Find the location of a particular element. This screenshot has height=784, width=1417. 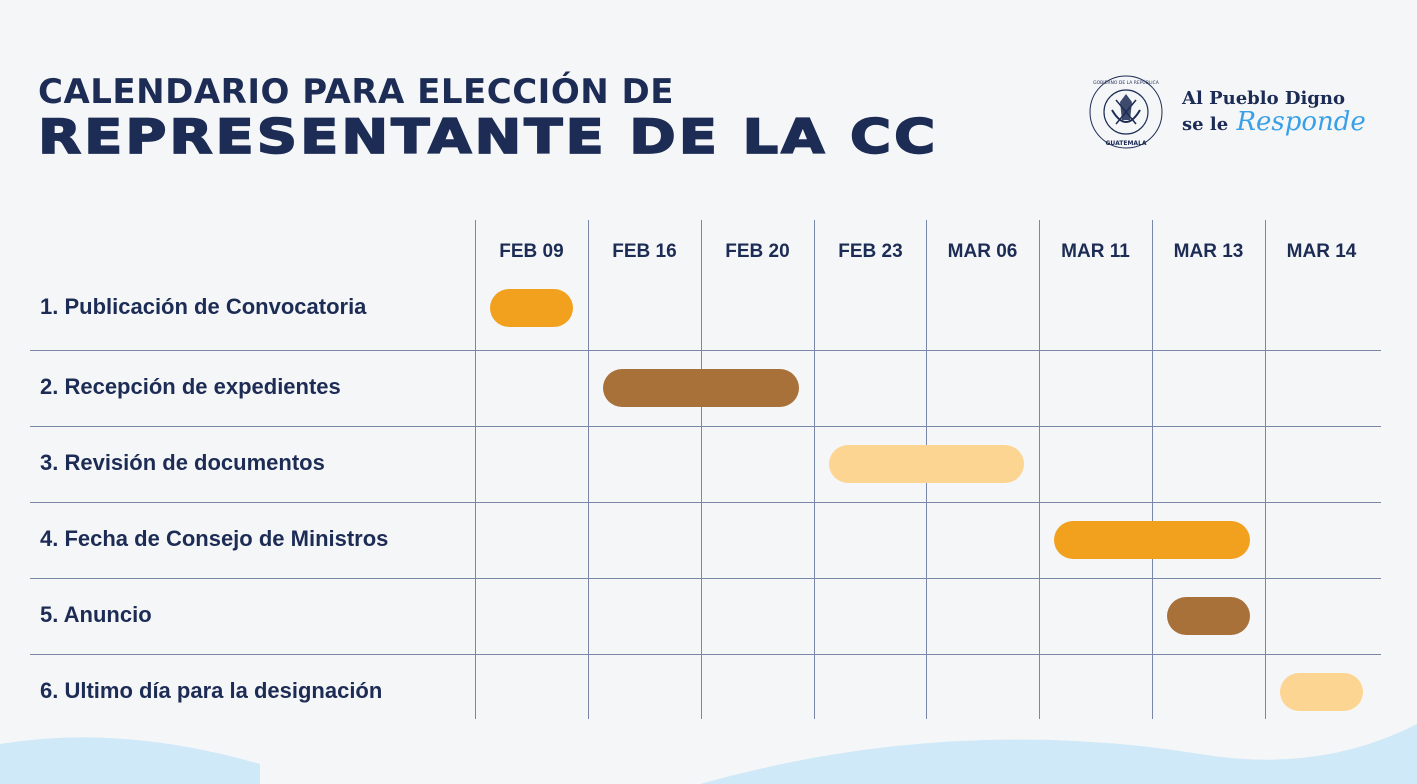

slogan-line-2: se le Responde is located at coordinates (1274, 121).